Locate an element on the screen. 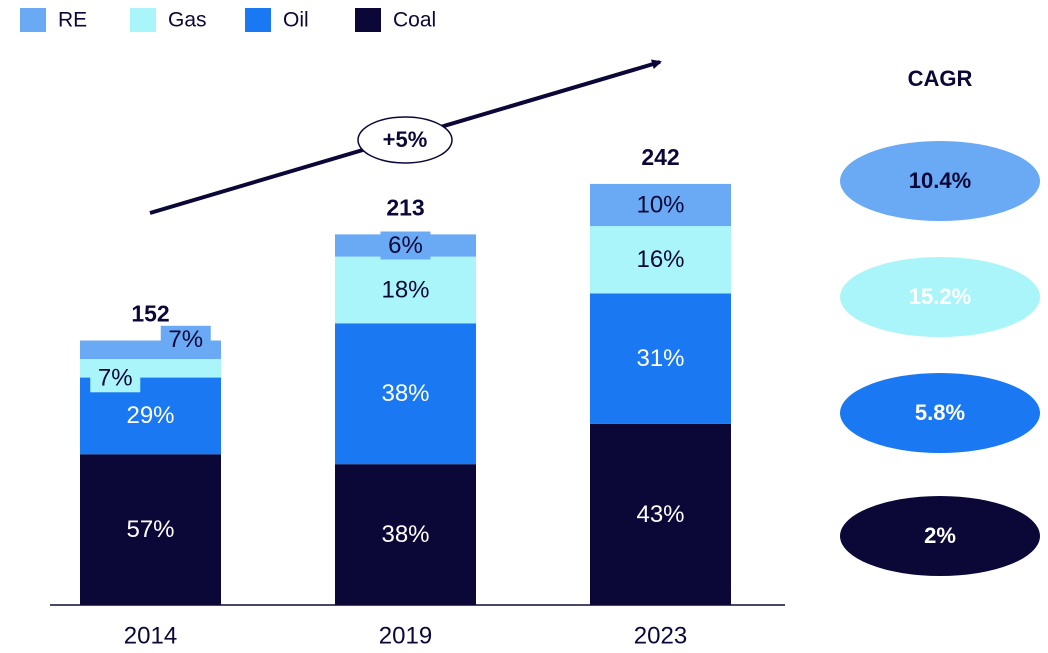 The width and height of the screenshot is (1048, 653). cagr-label: 2% is located at coordinates (940, 535).